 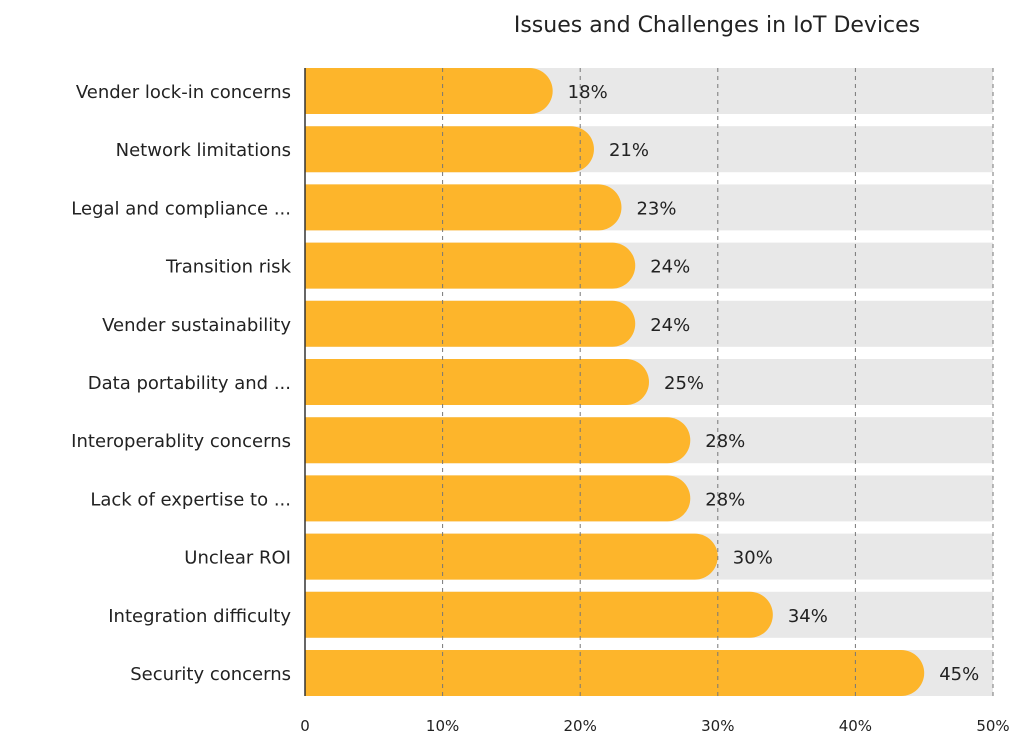 What do you see at coordinates (237, 558) in the screenshot?
I see `category-label: Unclear ROI` at bounding box center [237, 558].